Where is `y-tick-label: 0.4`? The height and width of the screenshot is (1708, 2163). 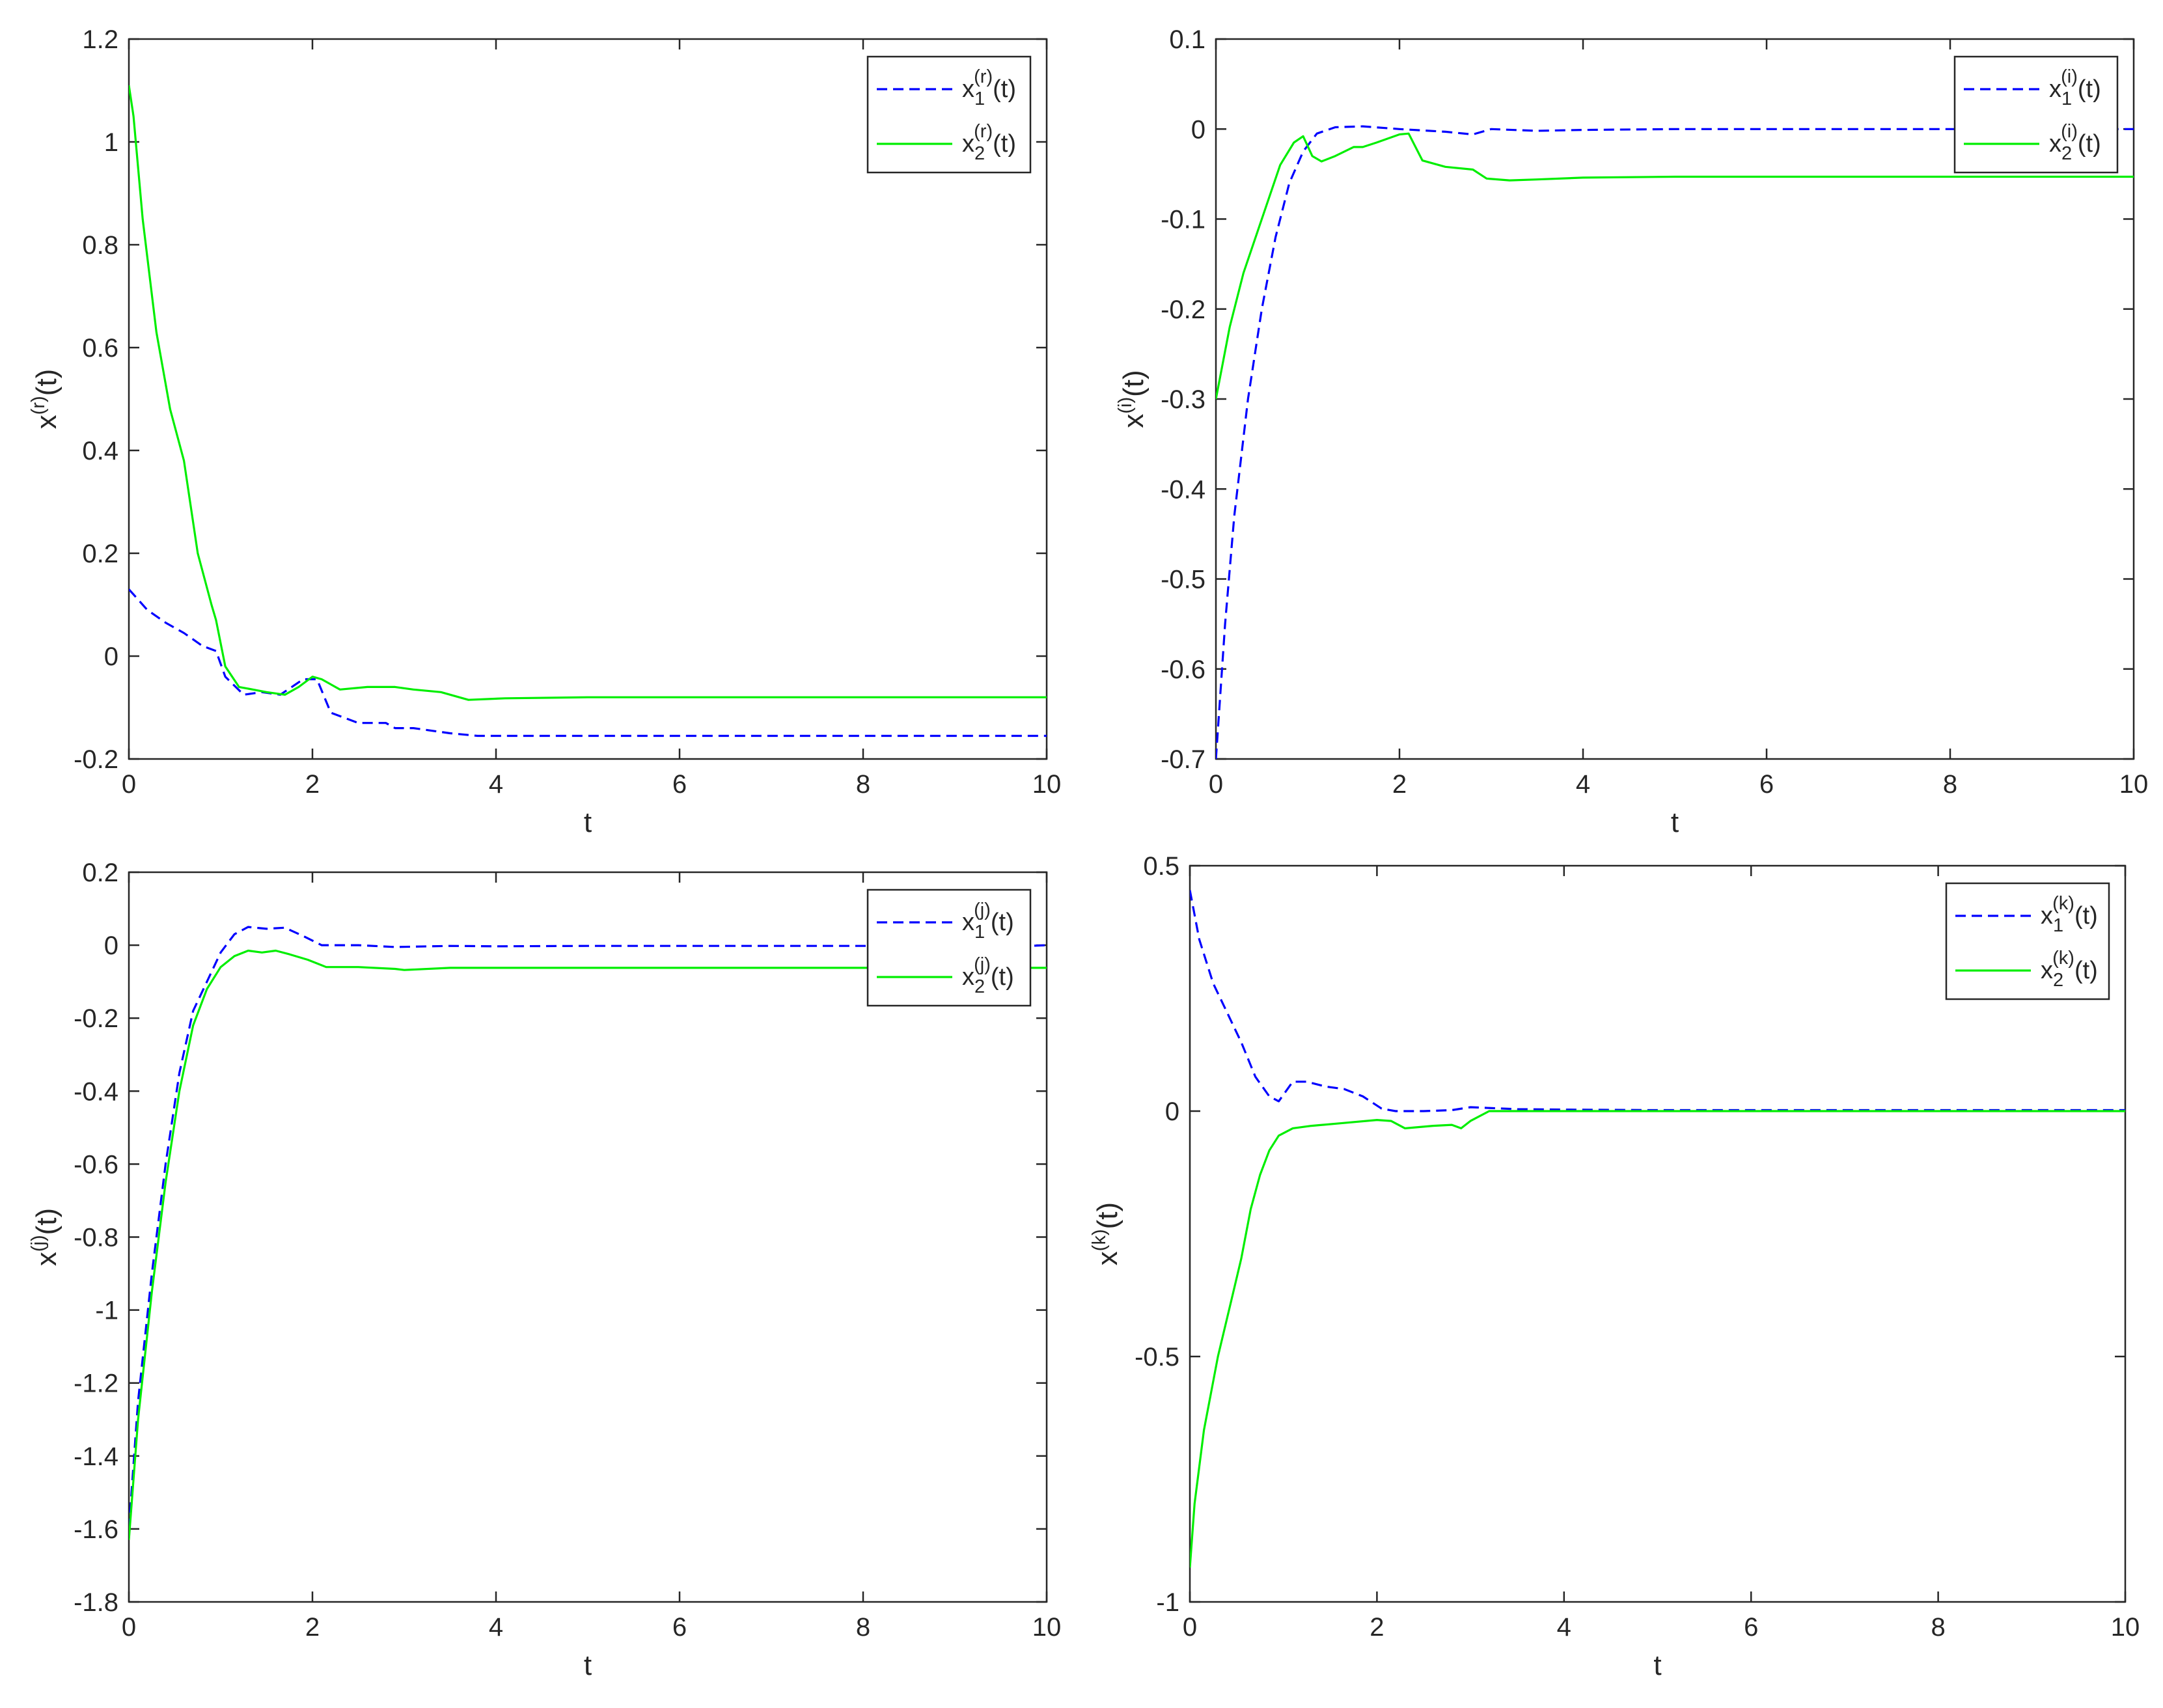
y-tick-label: 0.4 is located at coordinates (100, 451).